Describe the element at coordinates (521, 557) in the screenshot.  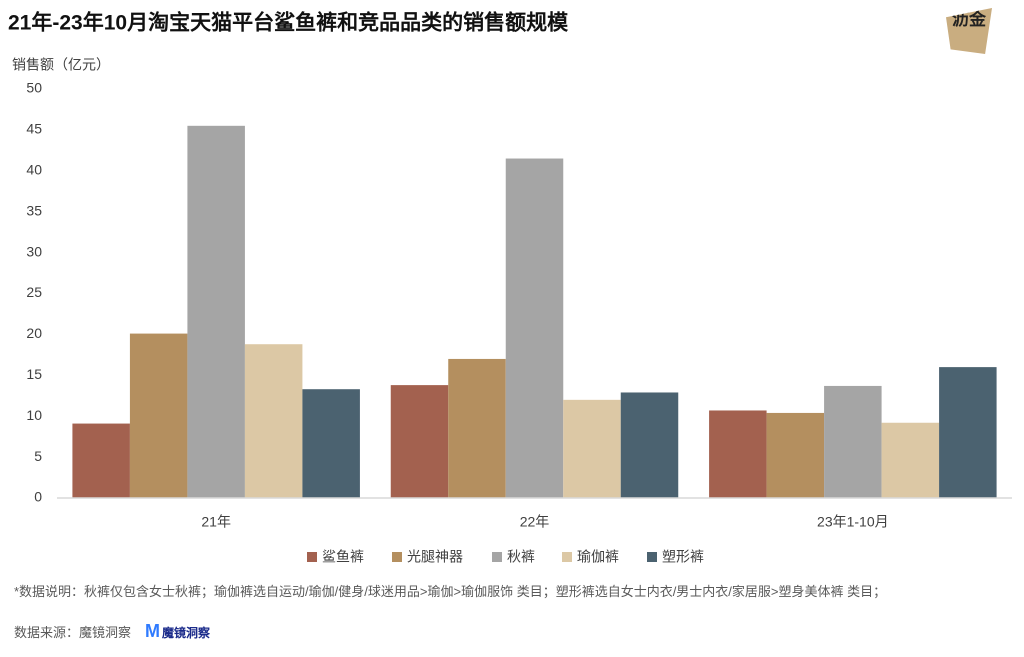
I see `legend-label: 秋裤` at that location.